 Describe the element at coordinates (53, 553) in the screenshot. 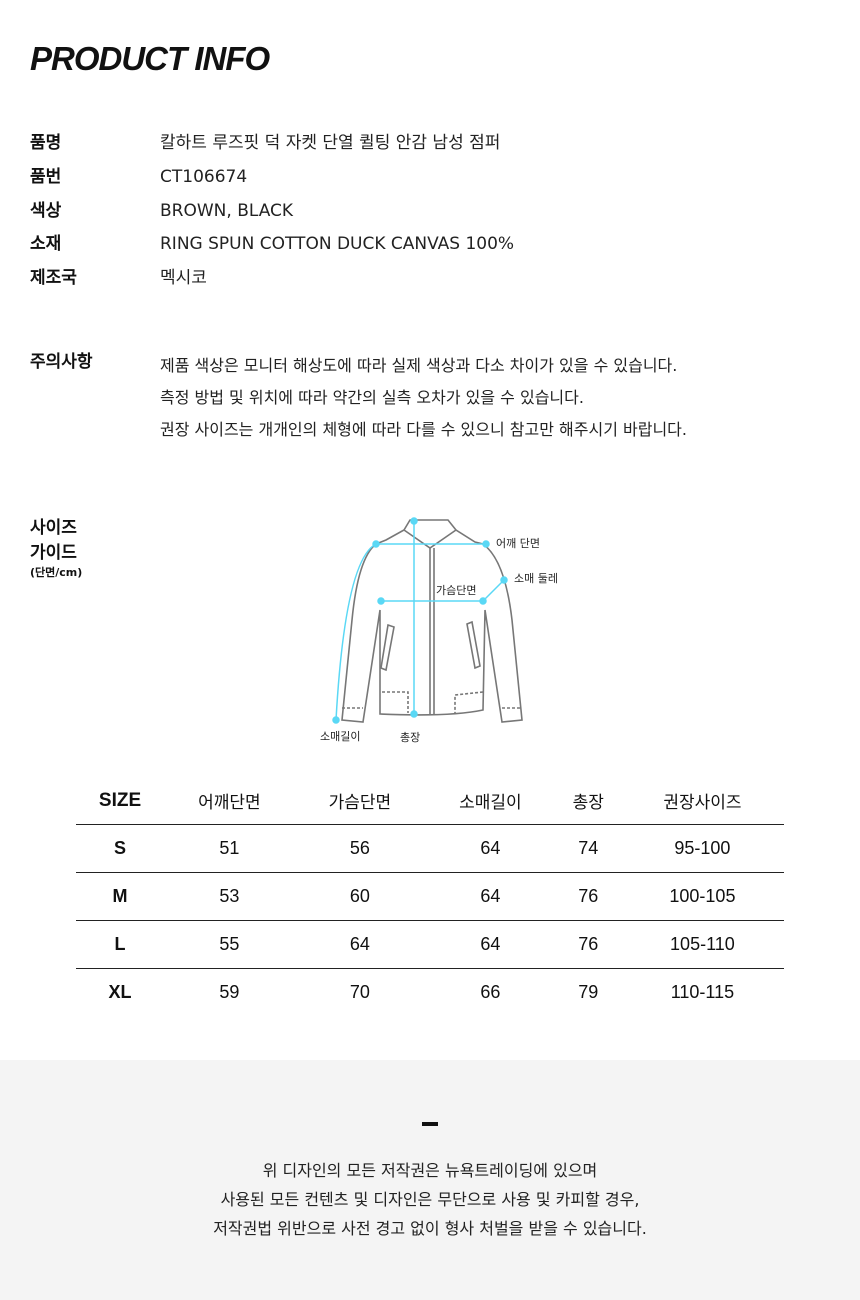

I see `size-guide-label-2: 가이드` at that location.